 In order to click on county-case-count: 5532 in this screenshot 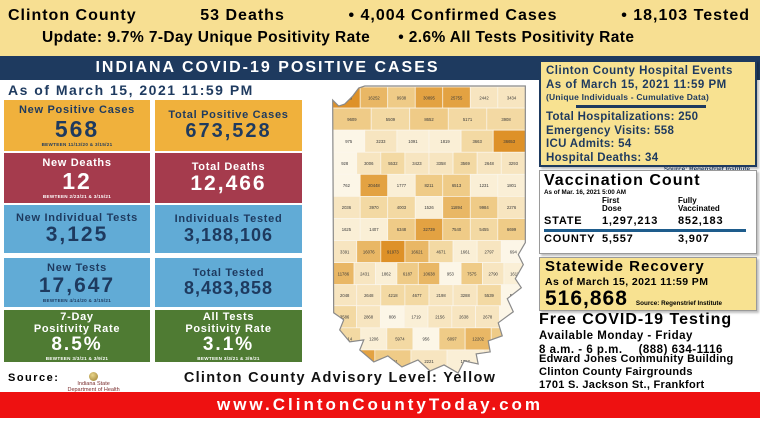, I will do `click(393, 163)`.